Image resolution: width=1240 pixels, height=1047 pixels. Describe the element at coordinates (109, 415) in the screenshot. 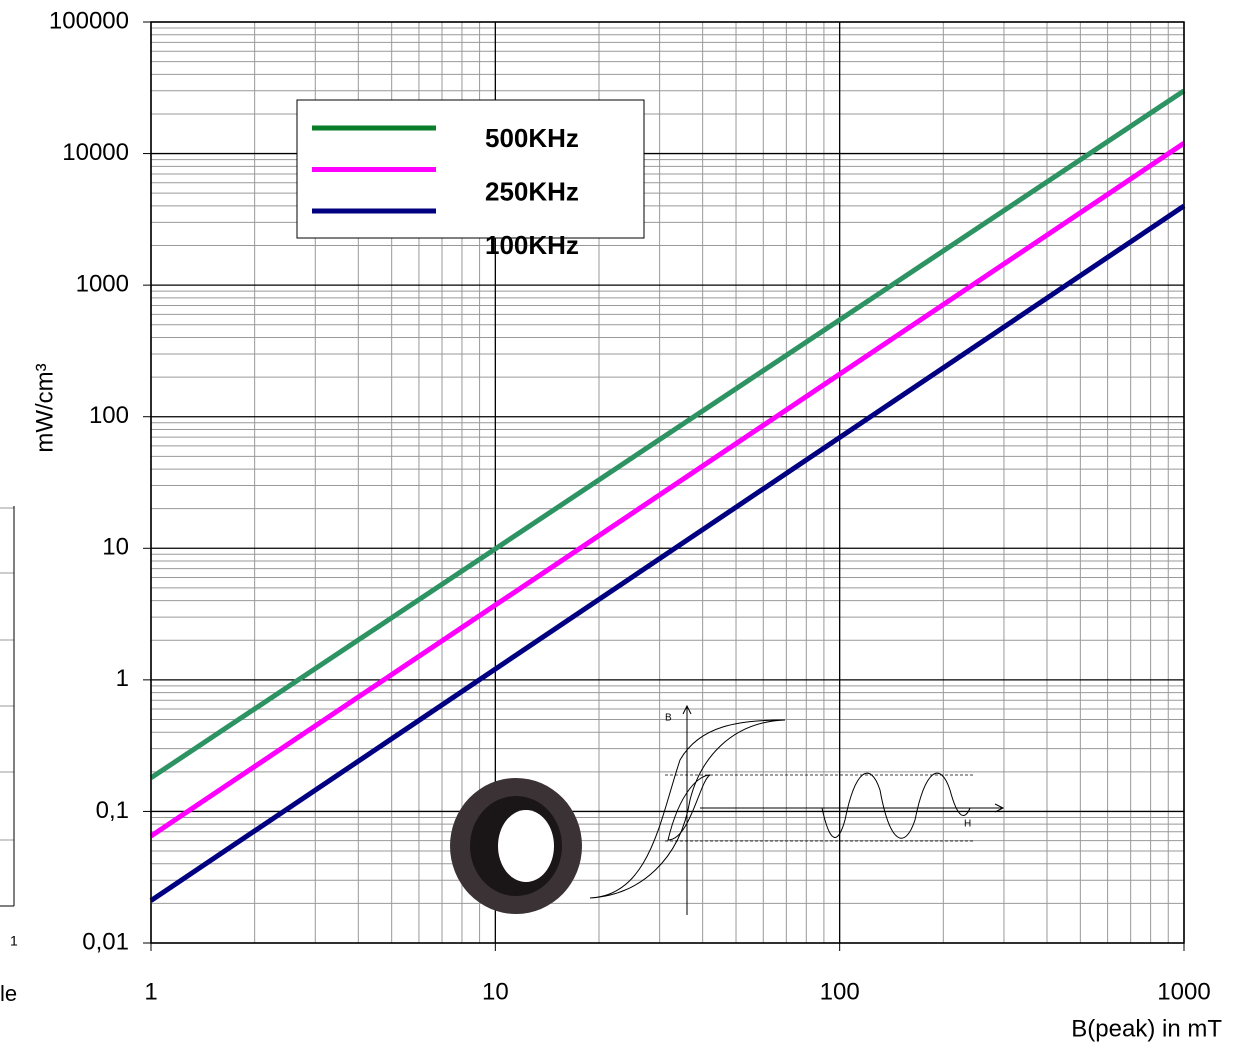

I see `y-tick-label: 100` at that location.